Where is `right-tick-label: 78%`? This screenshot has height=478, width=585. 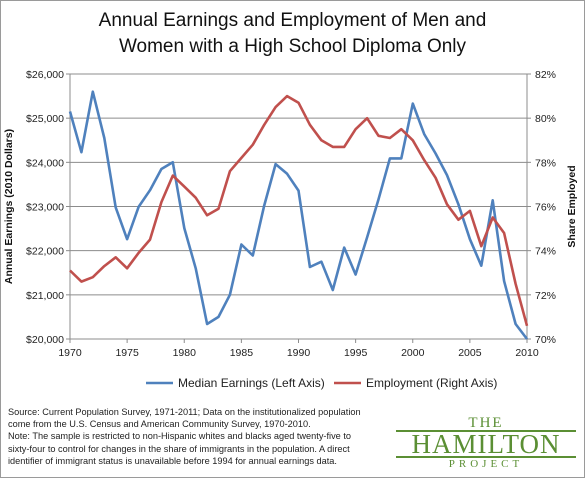
right-tick-label: 78% is located at coordinates (545, 163).